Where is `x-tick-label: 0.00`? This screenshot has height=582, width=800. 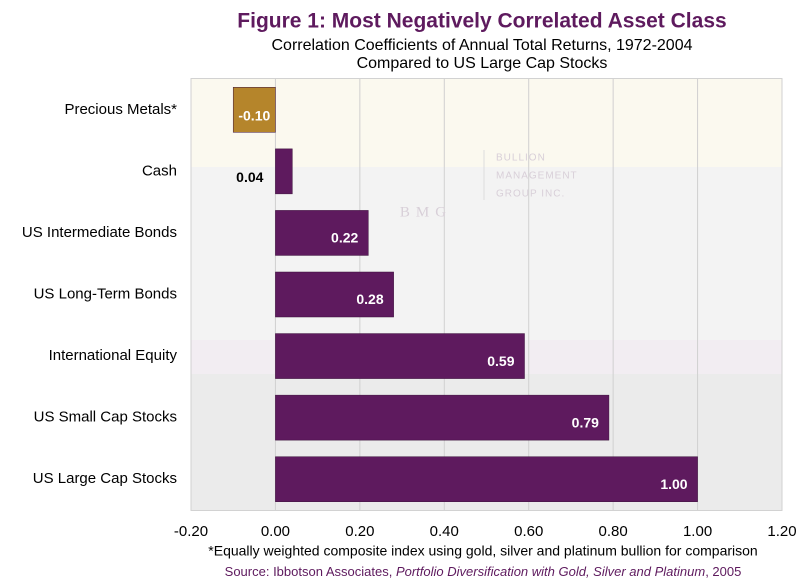
x-tick-label: 0.00 is located at coordinates (275, 531).